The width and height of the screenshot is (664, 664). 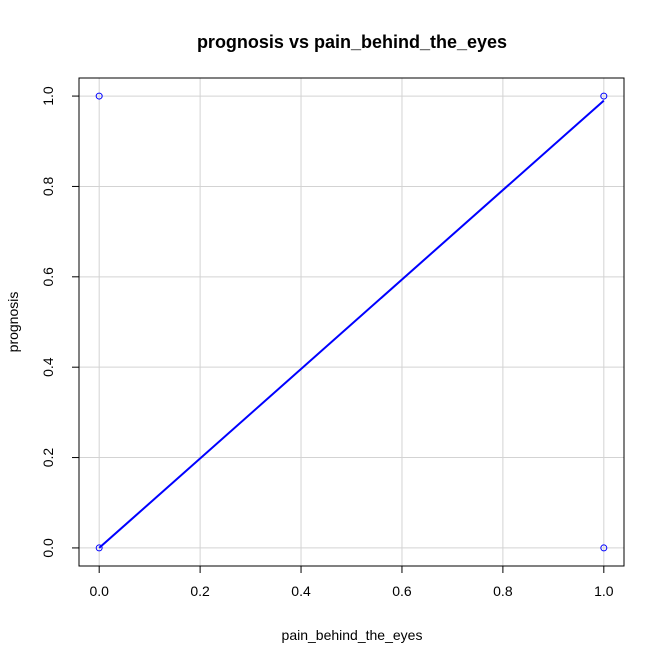 I want to click on x-tick-label-4: 0.8, so click(x=503, y=591).